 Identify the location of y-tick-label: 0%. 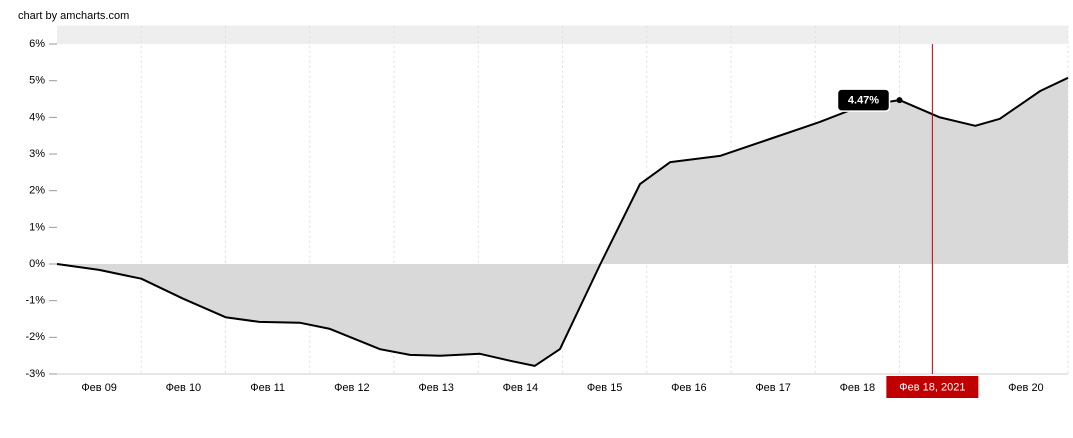
(37, 264).